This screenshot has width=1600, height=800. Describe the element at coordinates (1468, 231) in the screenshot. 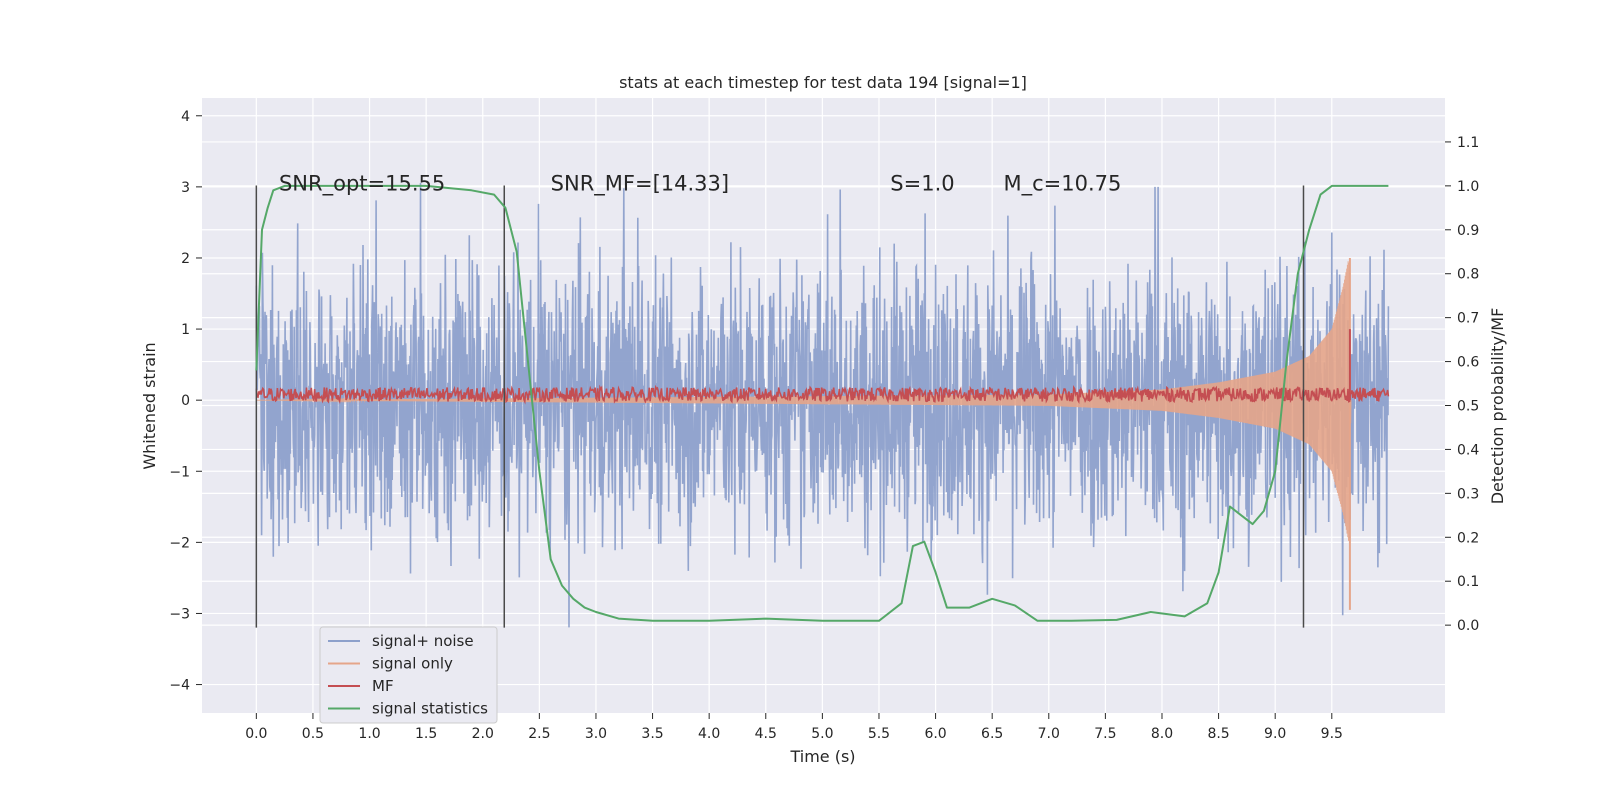

I see `y-right-tick-label: 0.9` at that location.